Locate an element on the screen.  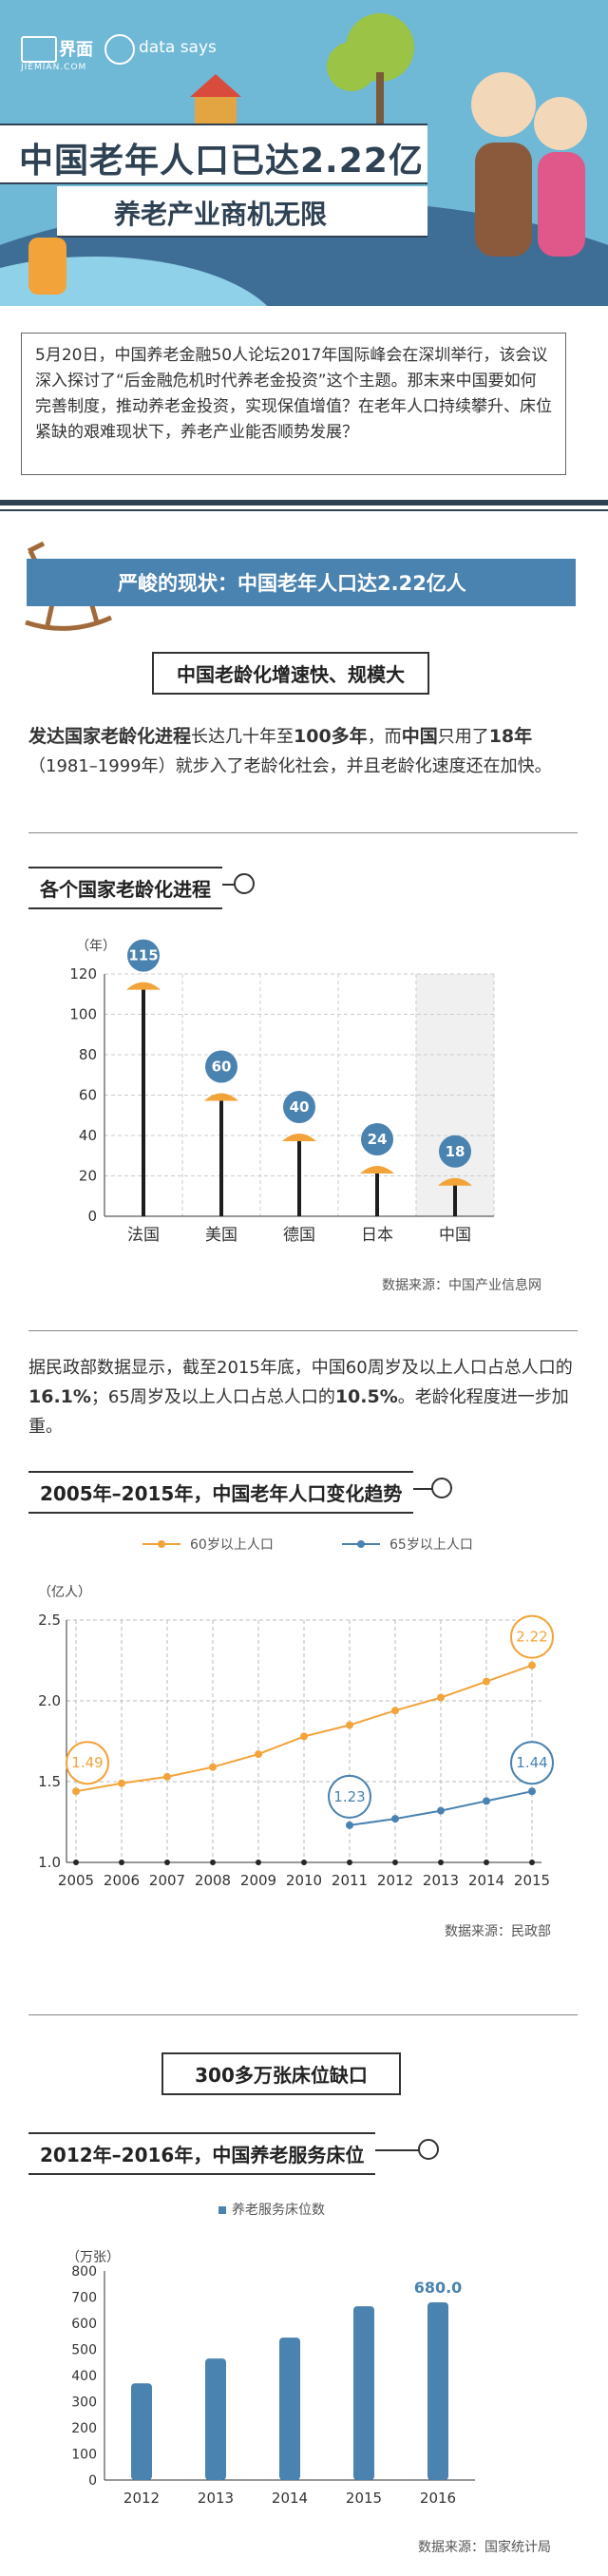
chart3-y-tick: 800 is located at coordinates (84, 2272).